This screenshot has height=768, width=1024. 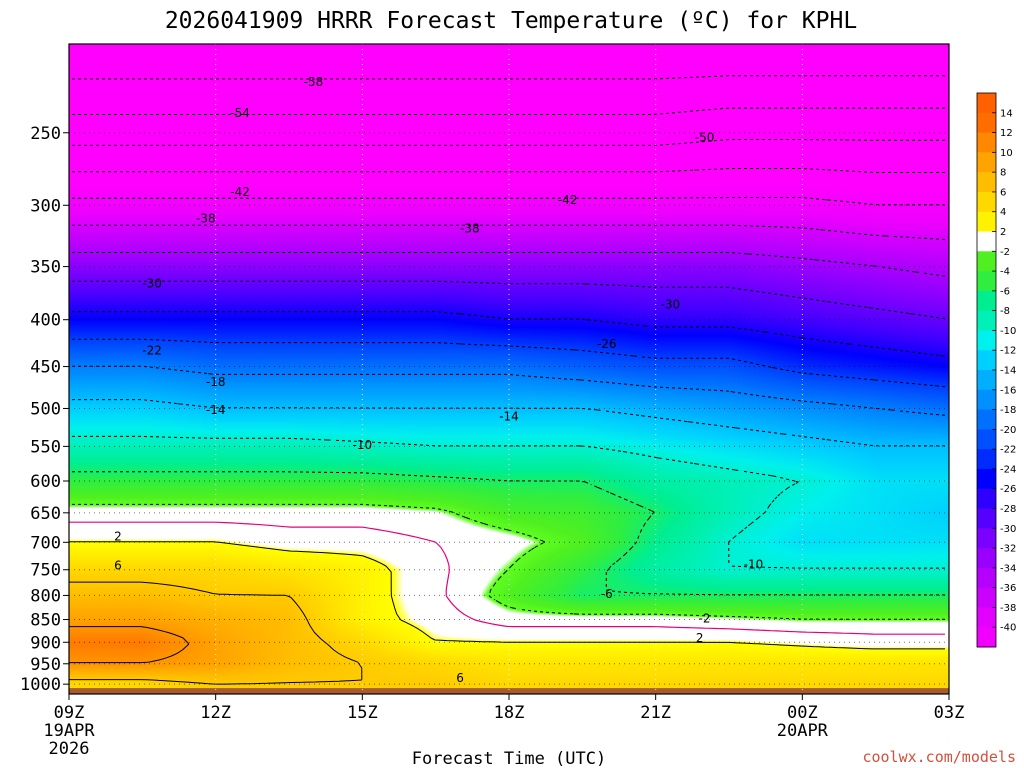 What do you see at coordinates (45, 134) in the screenshot?
I see `y-tick-label: 250` at bounding box center [45, 134].